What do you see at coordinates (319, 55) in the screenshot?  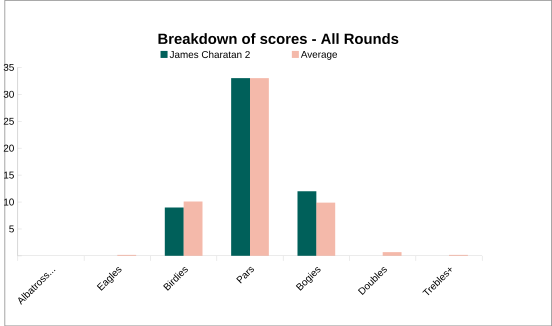 I see `legend-label: Average` at bounding box center [319, 55].